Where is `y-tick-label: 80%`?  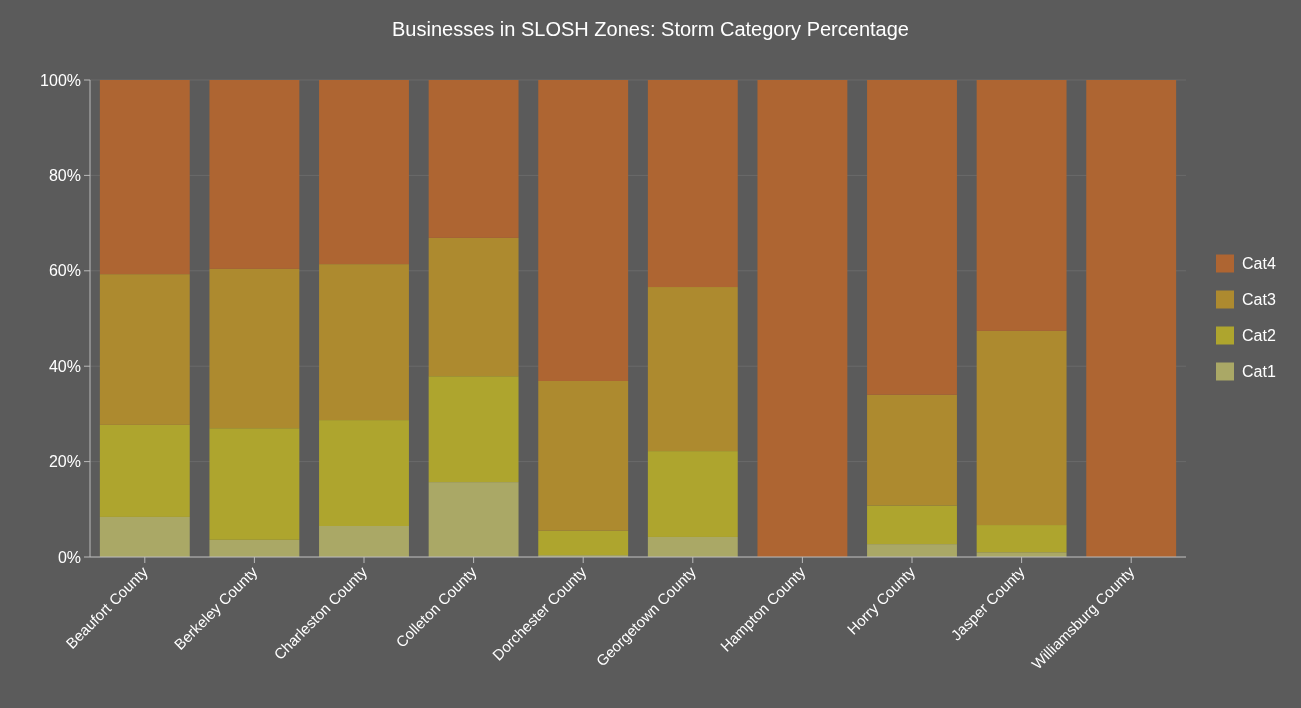
y-tick-label: 80% is located at coordinates (64, 175).